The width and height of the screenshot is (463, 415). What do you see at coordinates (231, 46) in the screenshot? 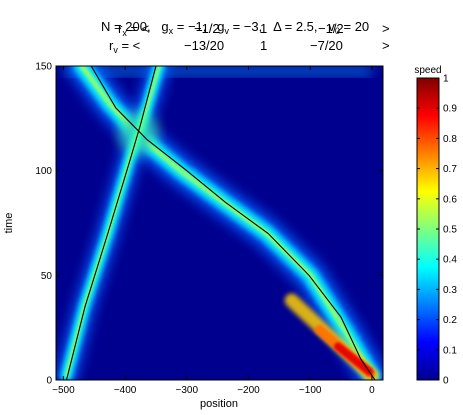
I see `title-line-3: rv = < −13/20 1 −7/20 >` at bounding box center [231, 46].